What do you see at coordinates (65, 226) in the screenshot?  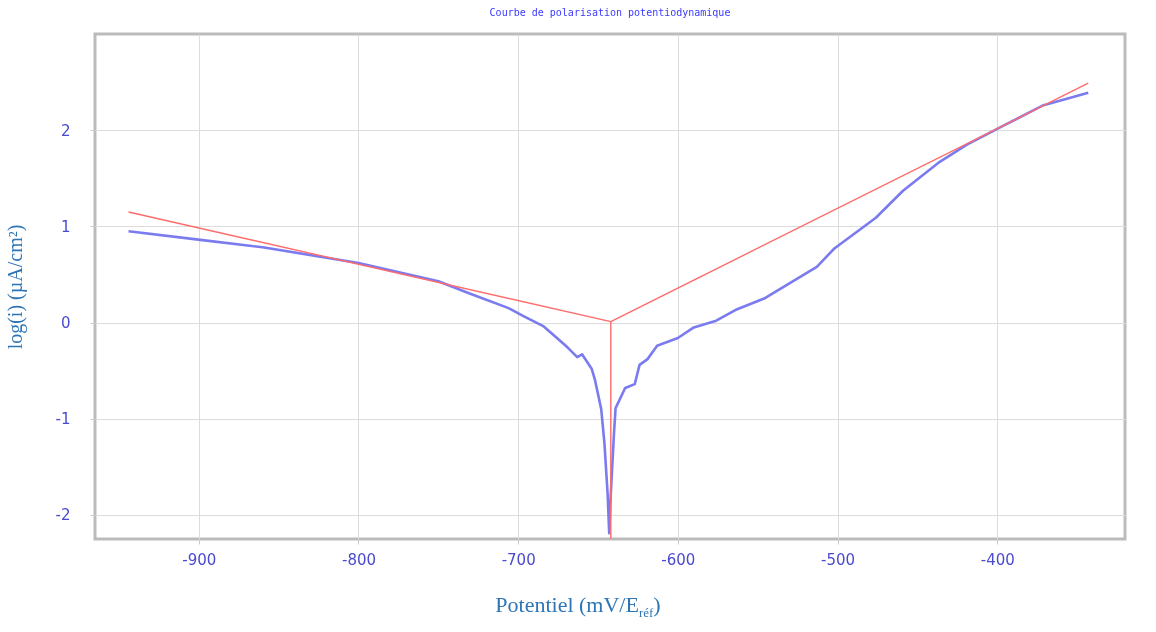 I see `y-tick-label: 1` at bounding box center [65, 226].